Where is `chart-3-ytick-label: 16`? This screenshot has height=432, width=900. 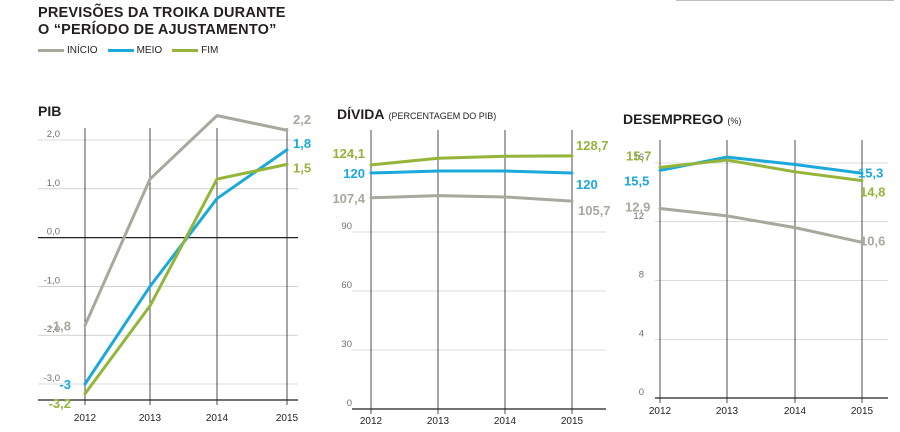
chart-3-ytick-label: 16 is located at coordinates (638, 157).